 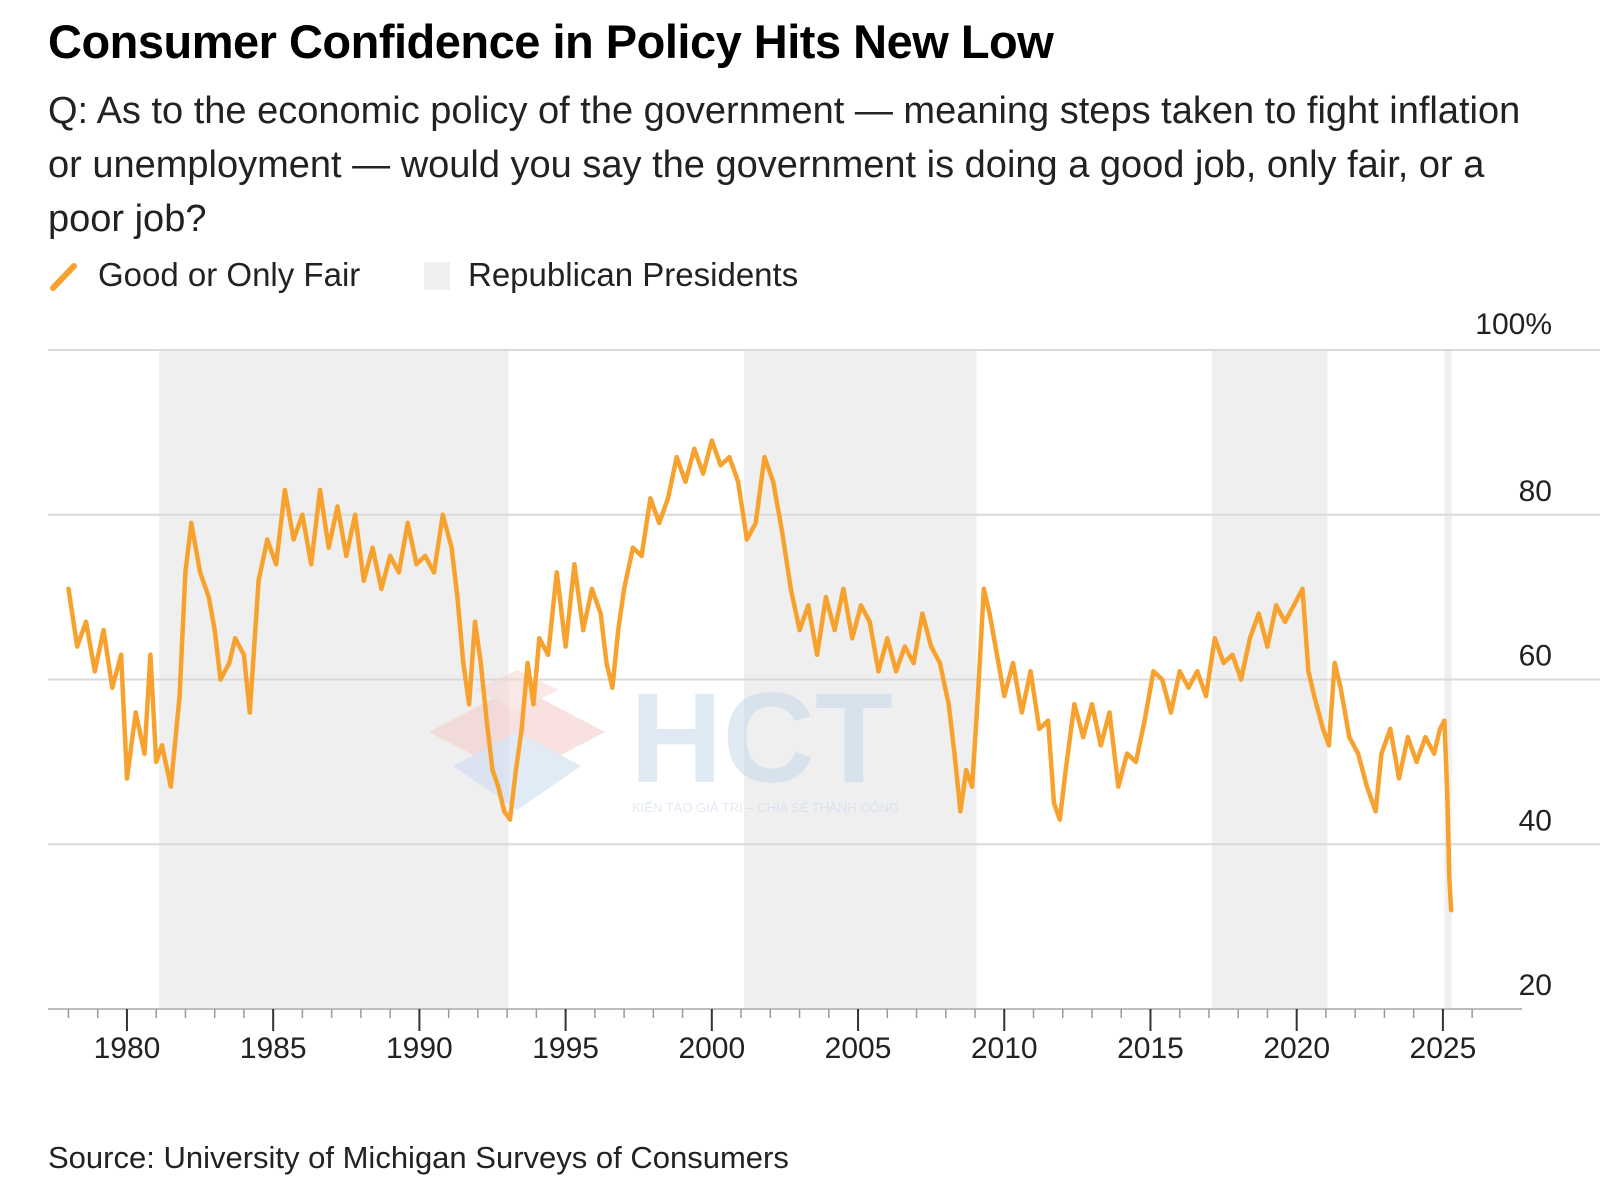 I want to click on watermark-logo-text: HCT, so click(x=761, y=738).